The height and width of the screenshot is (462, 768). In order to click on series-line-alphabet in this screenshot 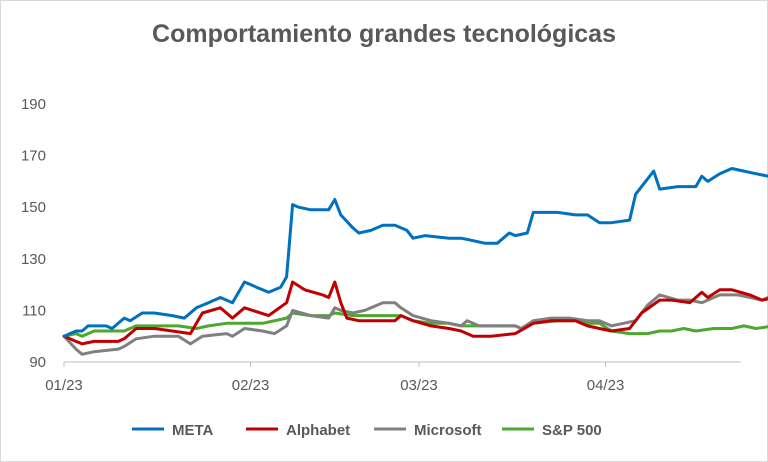, I will do `click(415, 313)`.